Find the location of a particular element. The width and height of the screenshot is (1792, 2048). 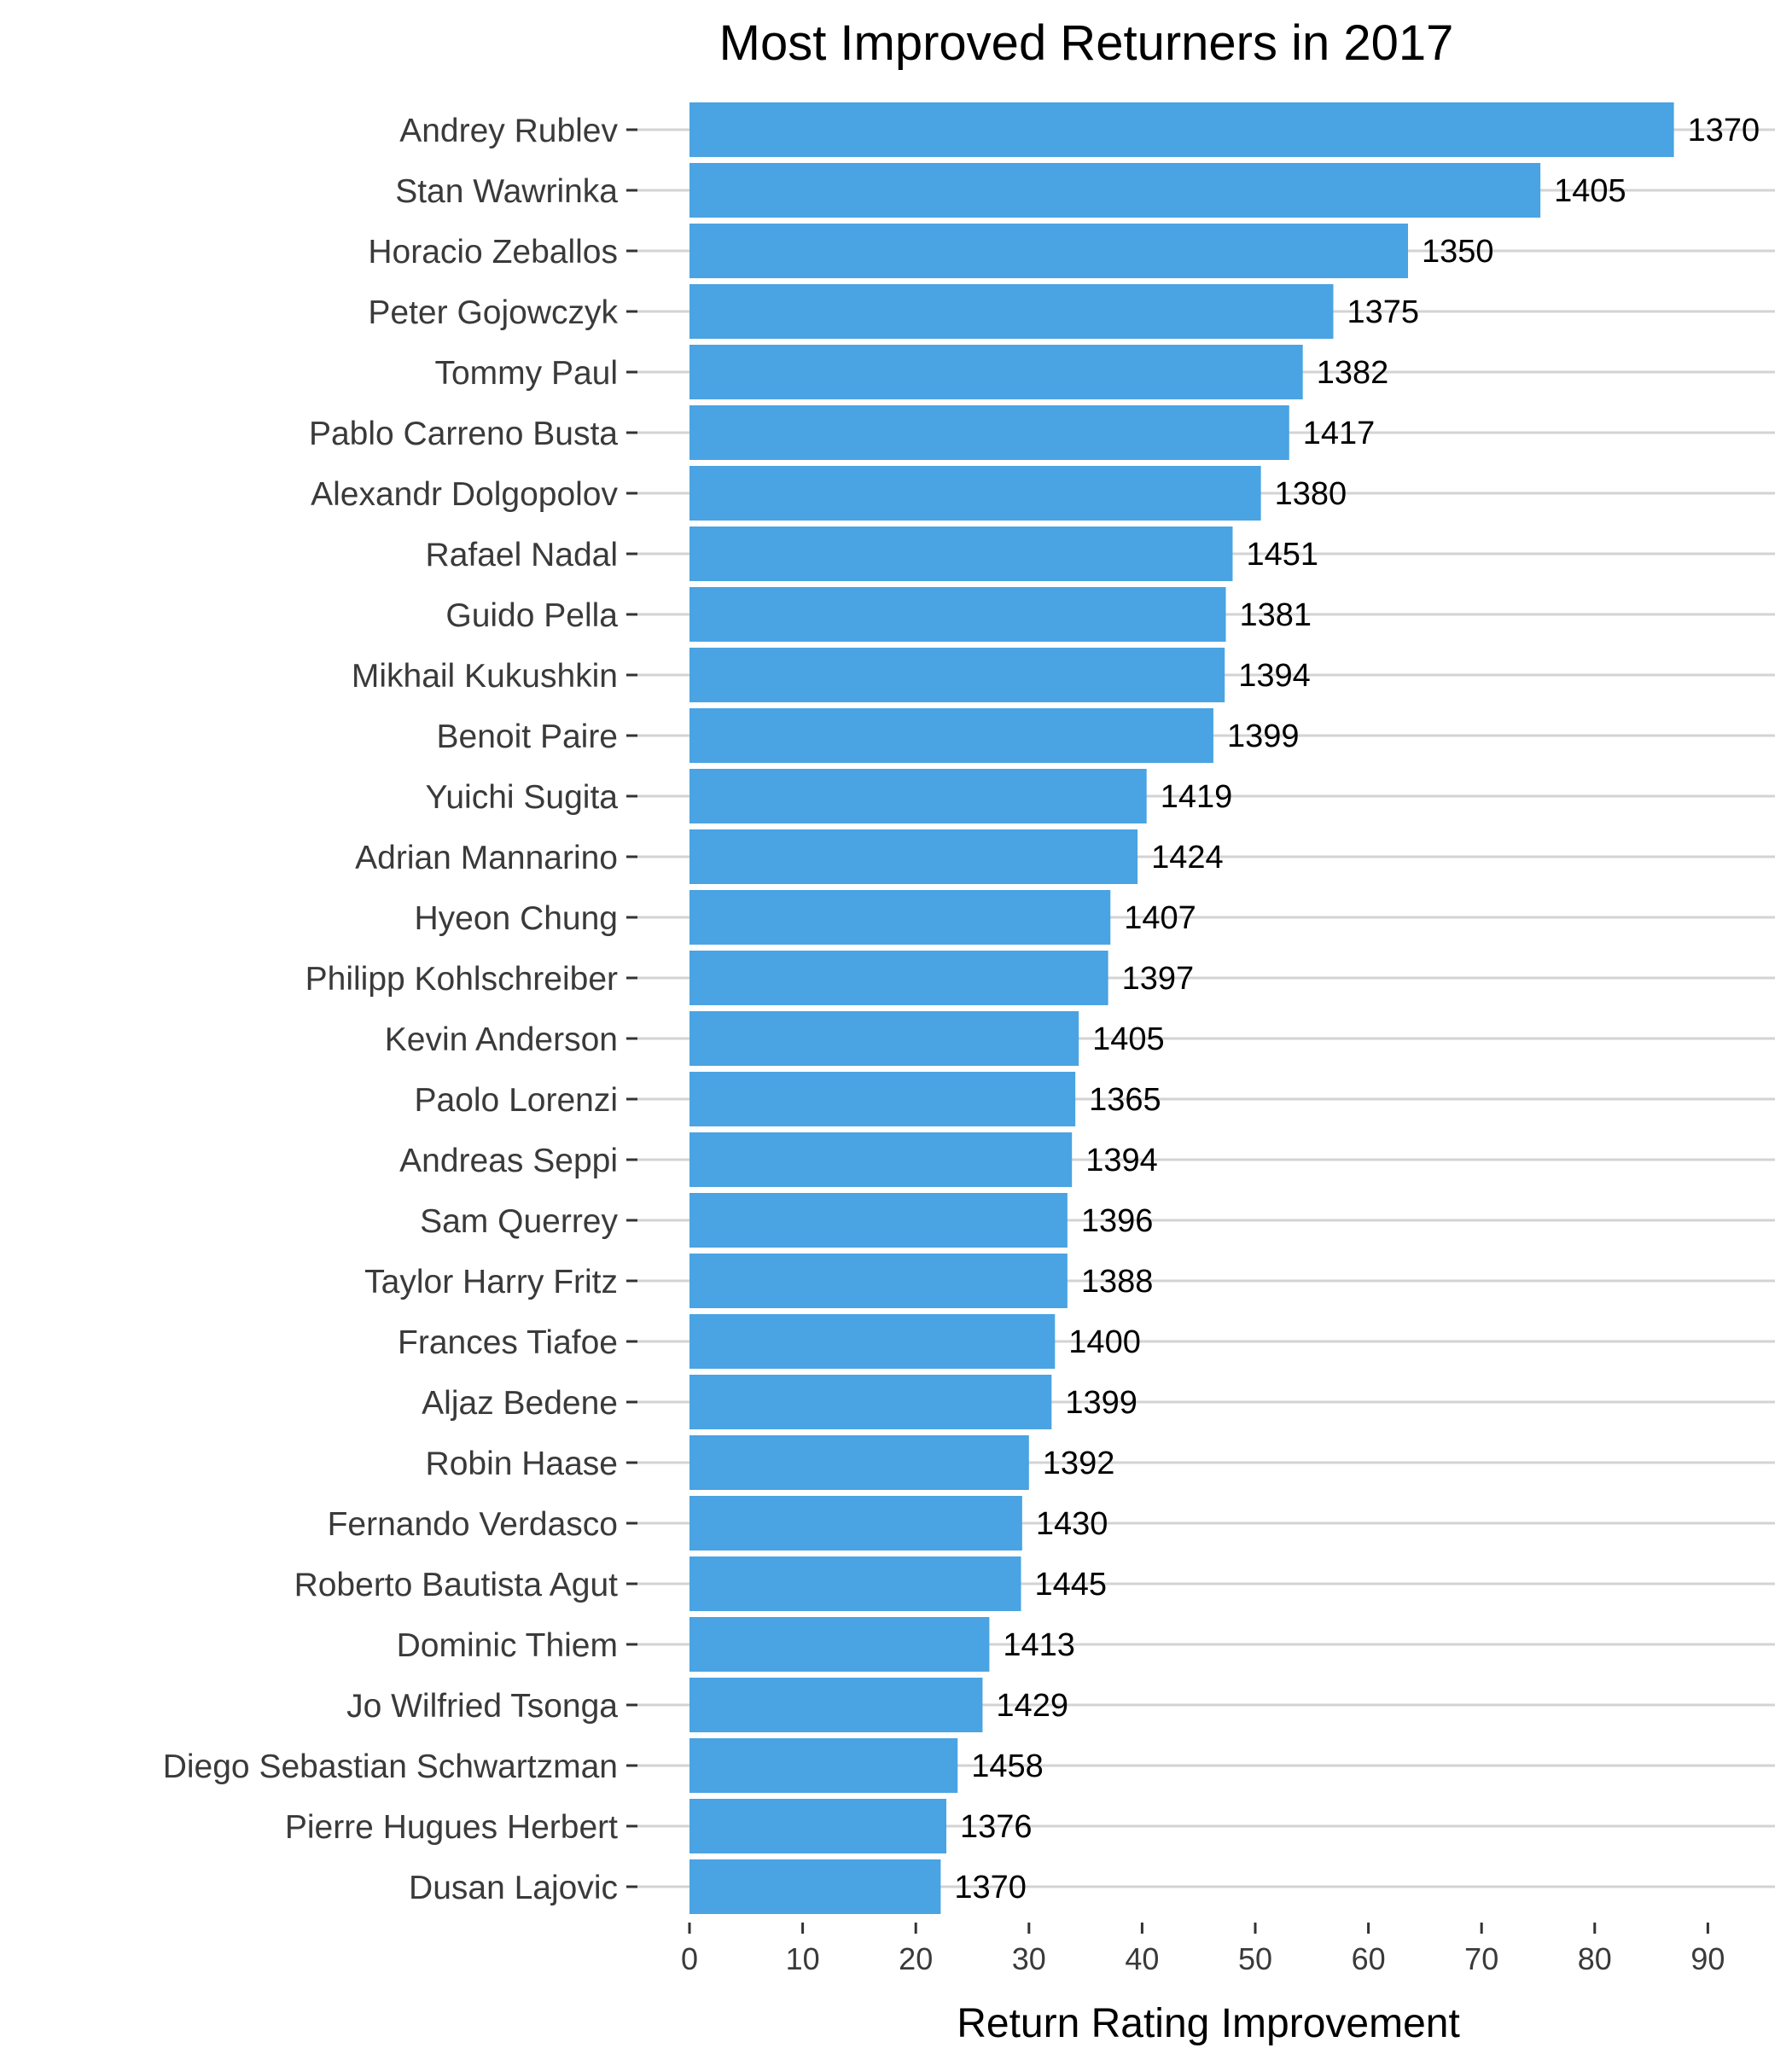

y-tick-label: Sam Querrey is located at coordinates (519, 1221).